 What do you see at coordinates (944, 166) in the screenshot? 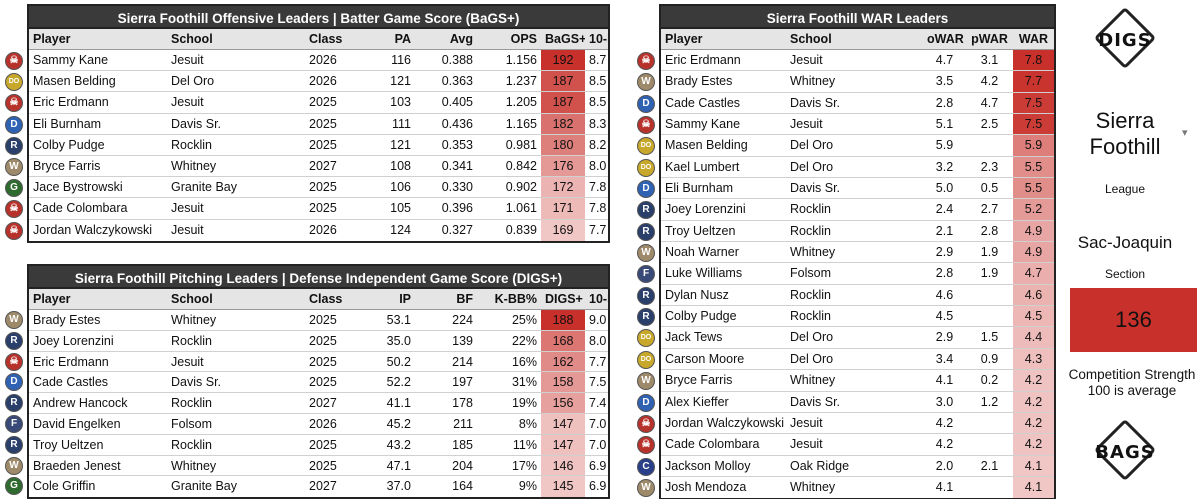
I see `war-cell-owar: 3.2` at bounding box center [944, 166].